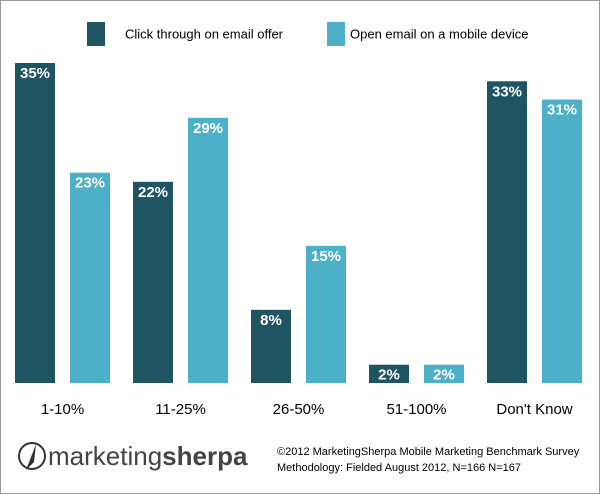  Describe the element at coordinates (90, 183) in the screenshot. I see `data-label: 23%` at that location.